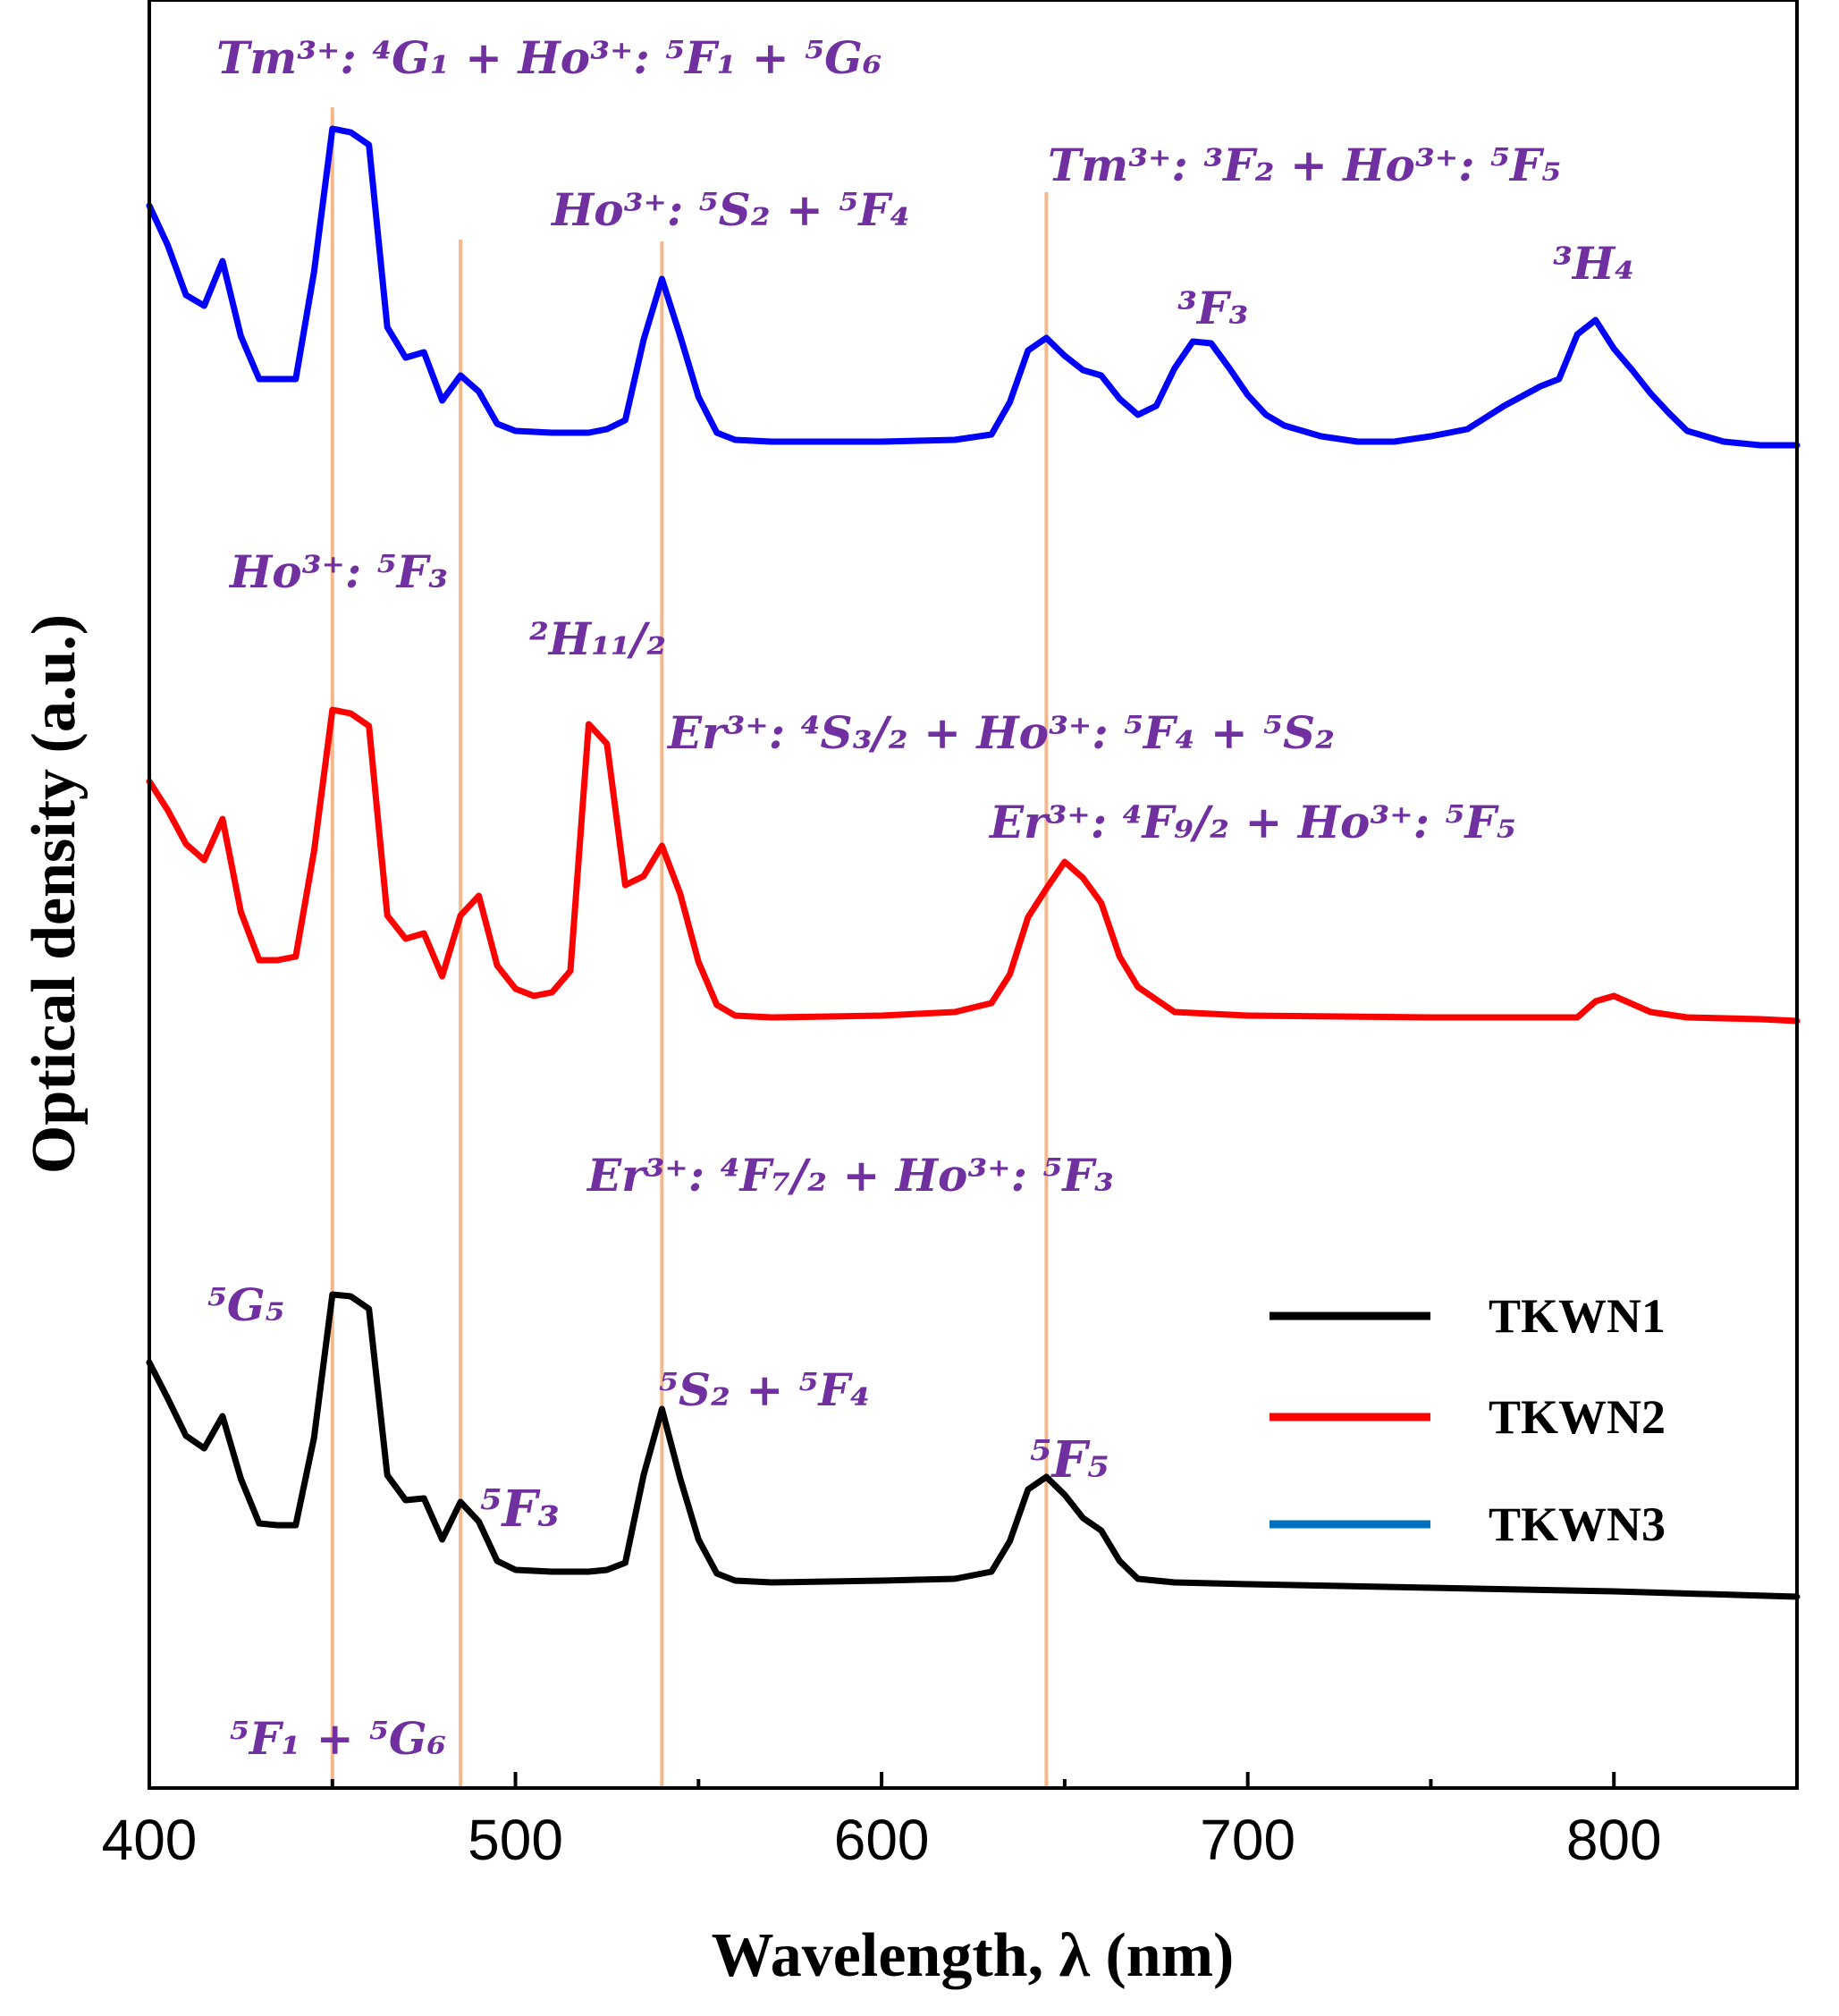 The image size is (1839, 2016). What do you see at coordinates (1577, 1417) in the screenshot?
I see `legend-label-tkwn2: TKWN2` at bounding box center [1577, 1417].